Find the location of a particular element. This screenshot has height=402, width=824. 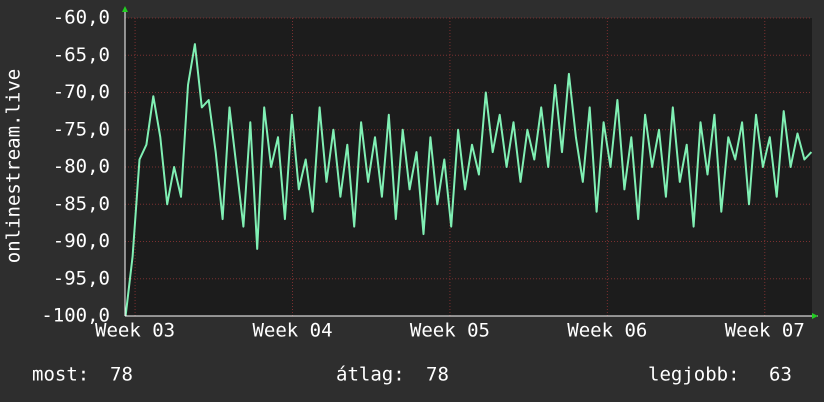

x-tick-label: Week 04 is located at coordinates (292, 331).